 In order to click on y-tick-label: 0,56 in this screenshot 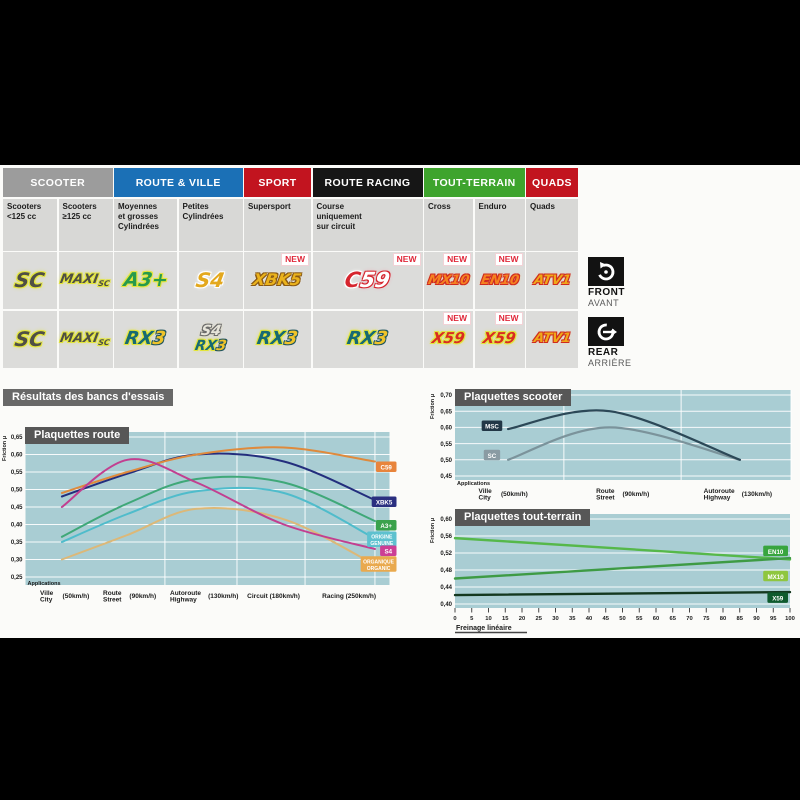, I will do `click(446, 537)`.